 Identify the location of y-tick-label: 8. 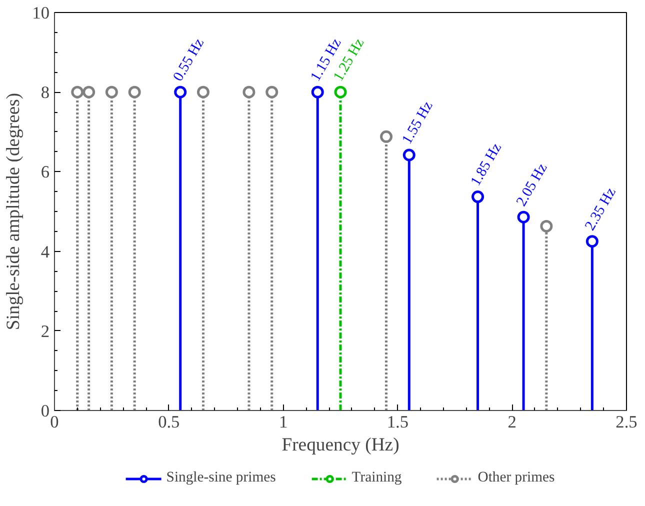
(45, 92).